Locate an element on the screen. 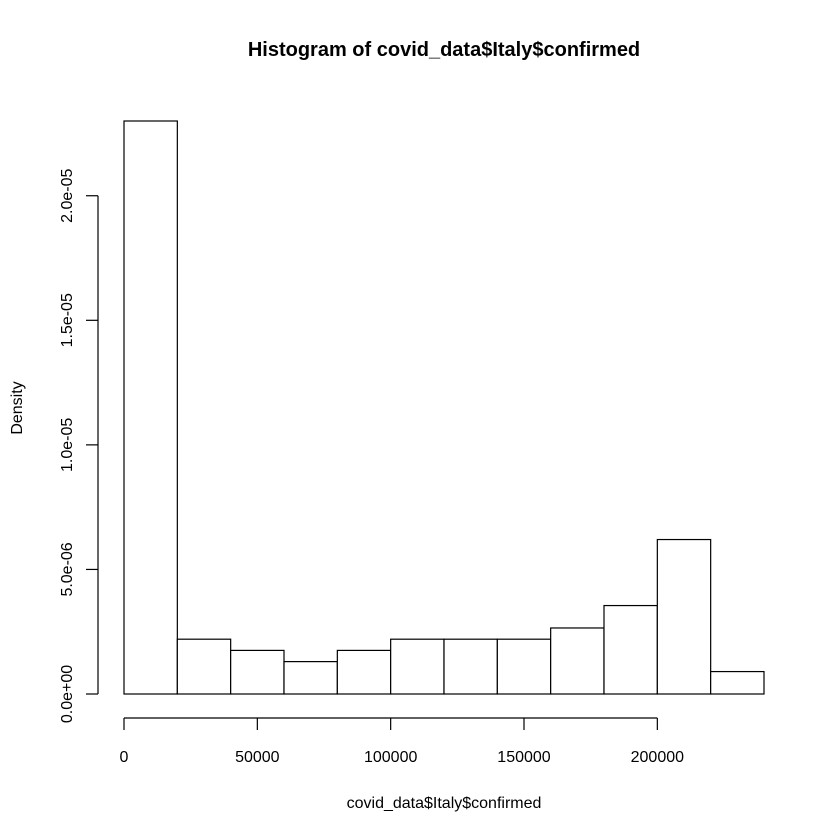 This screenshot has width=840, height=840. y-axis: 0.0e+00 5.0e-06 1.0e-05 1.5e-05 2.0e-05 is located at coordinates (79, 446).